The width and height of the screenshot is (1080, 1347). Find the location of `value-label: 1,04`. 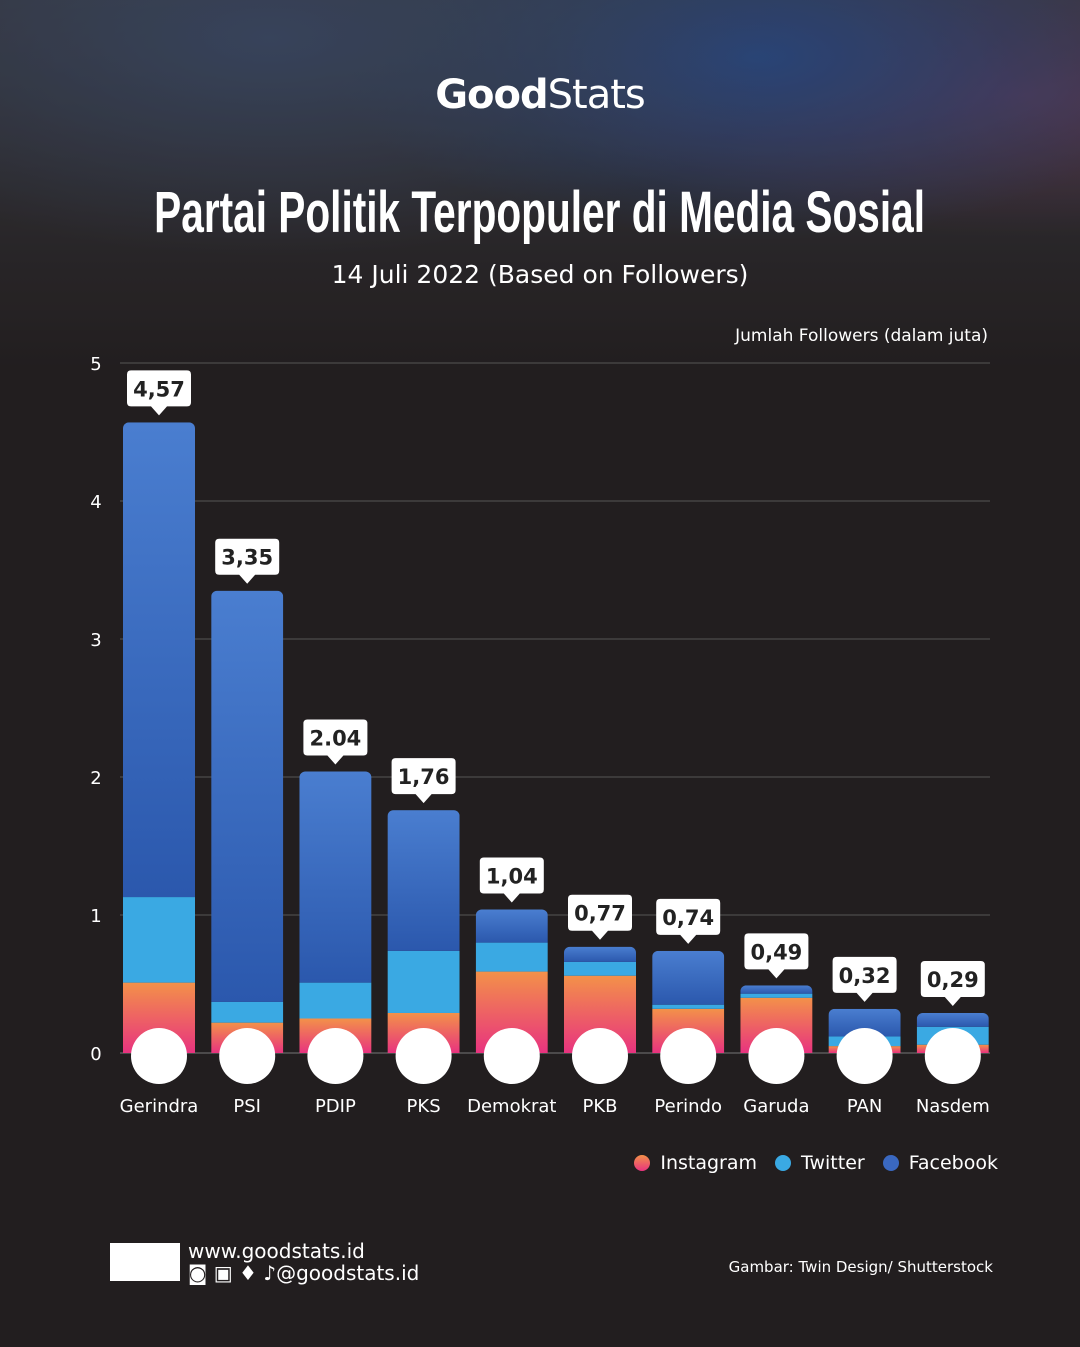

value-label: 1,04 is located at coordinates (512, 876).